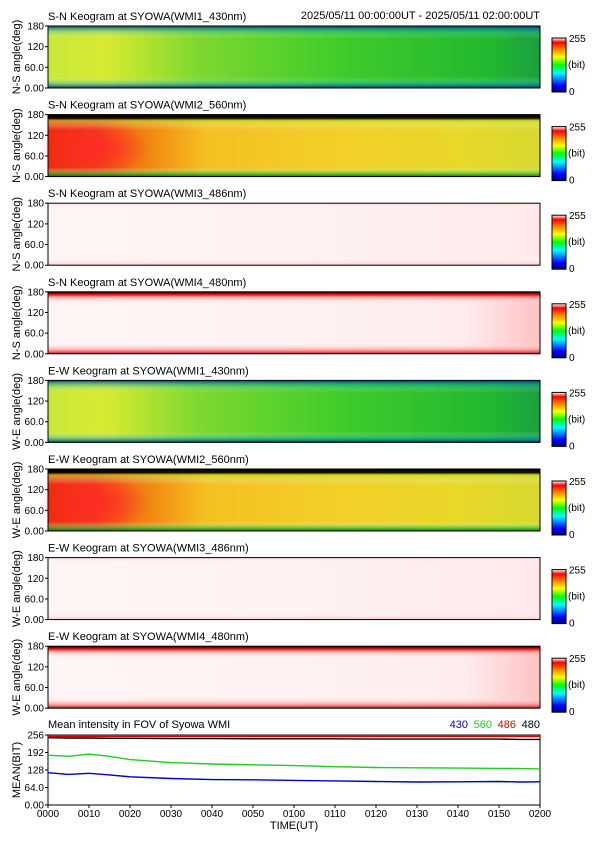 The image size is (595, 842). I want to click on legend-486: 486, so click(507, 725).